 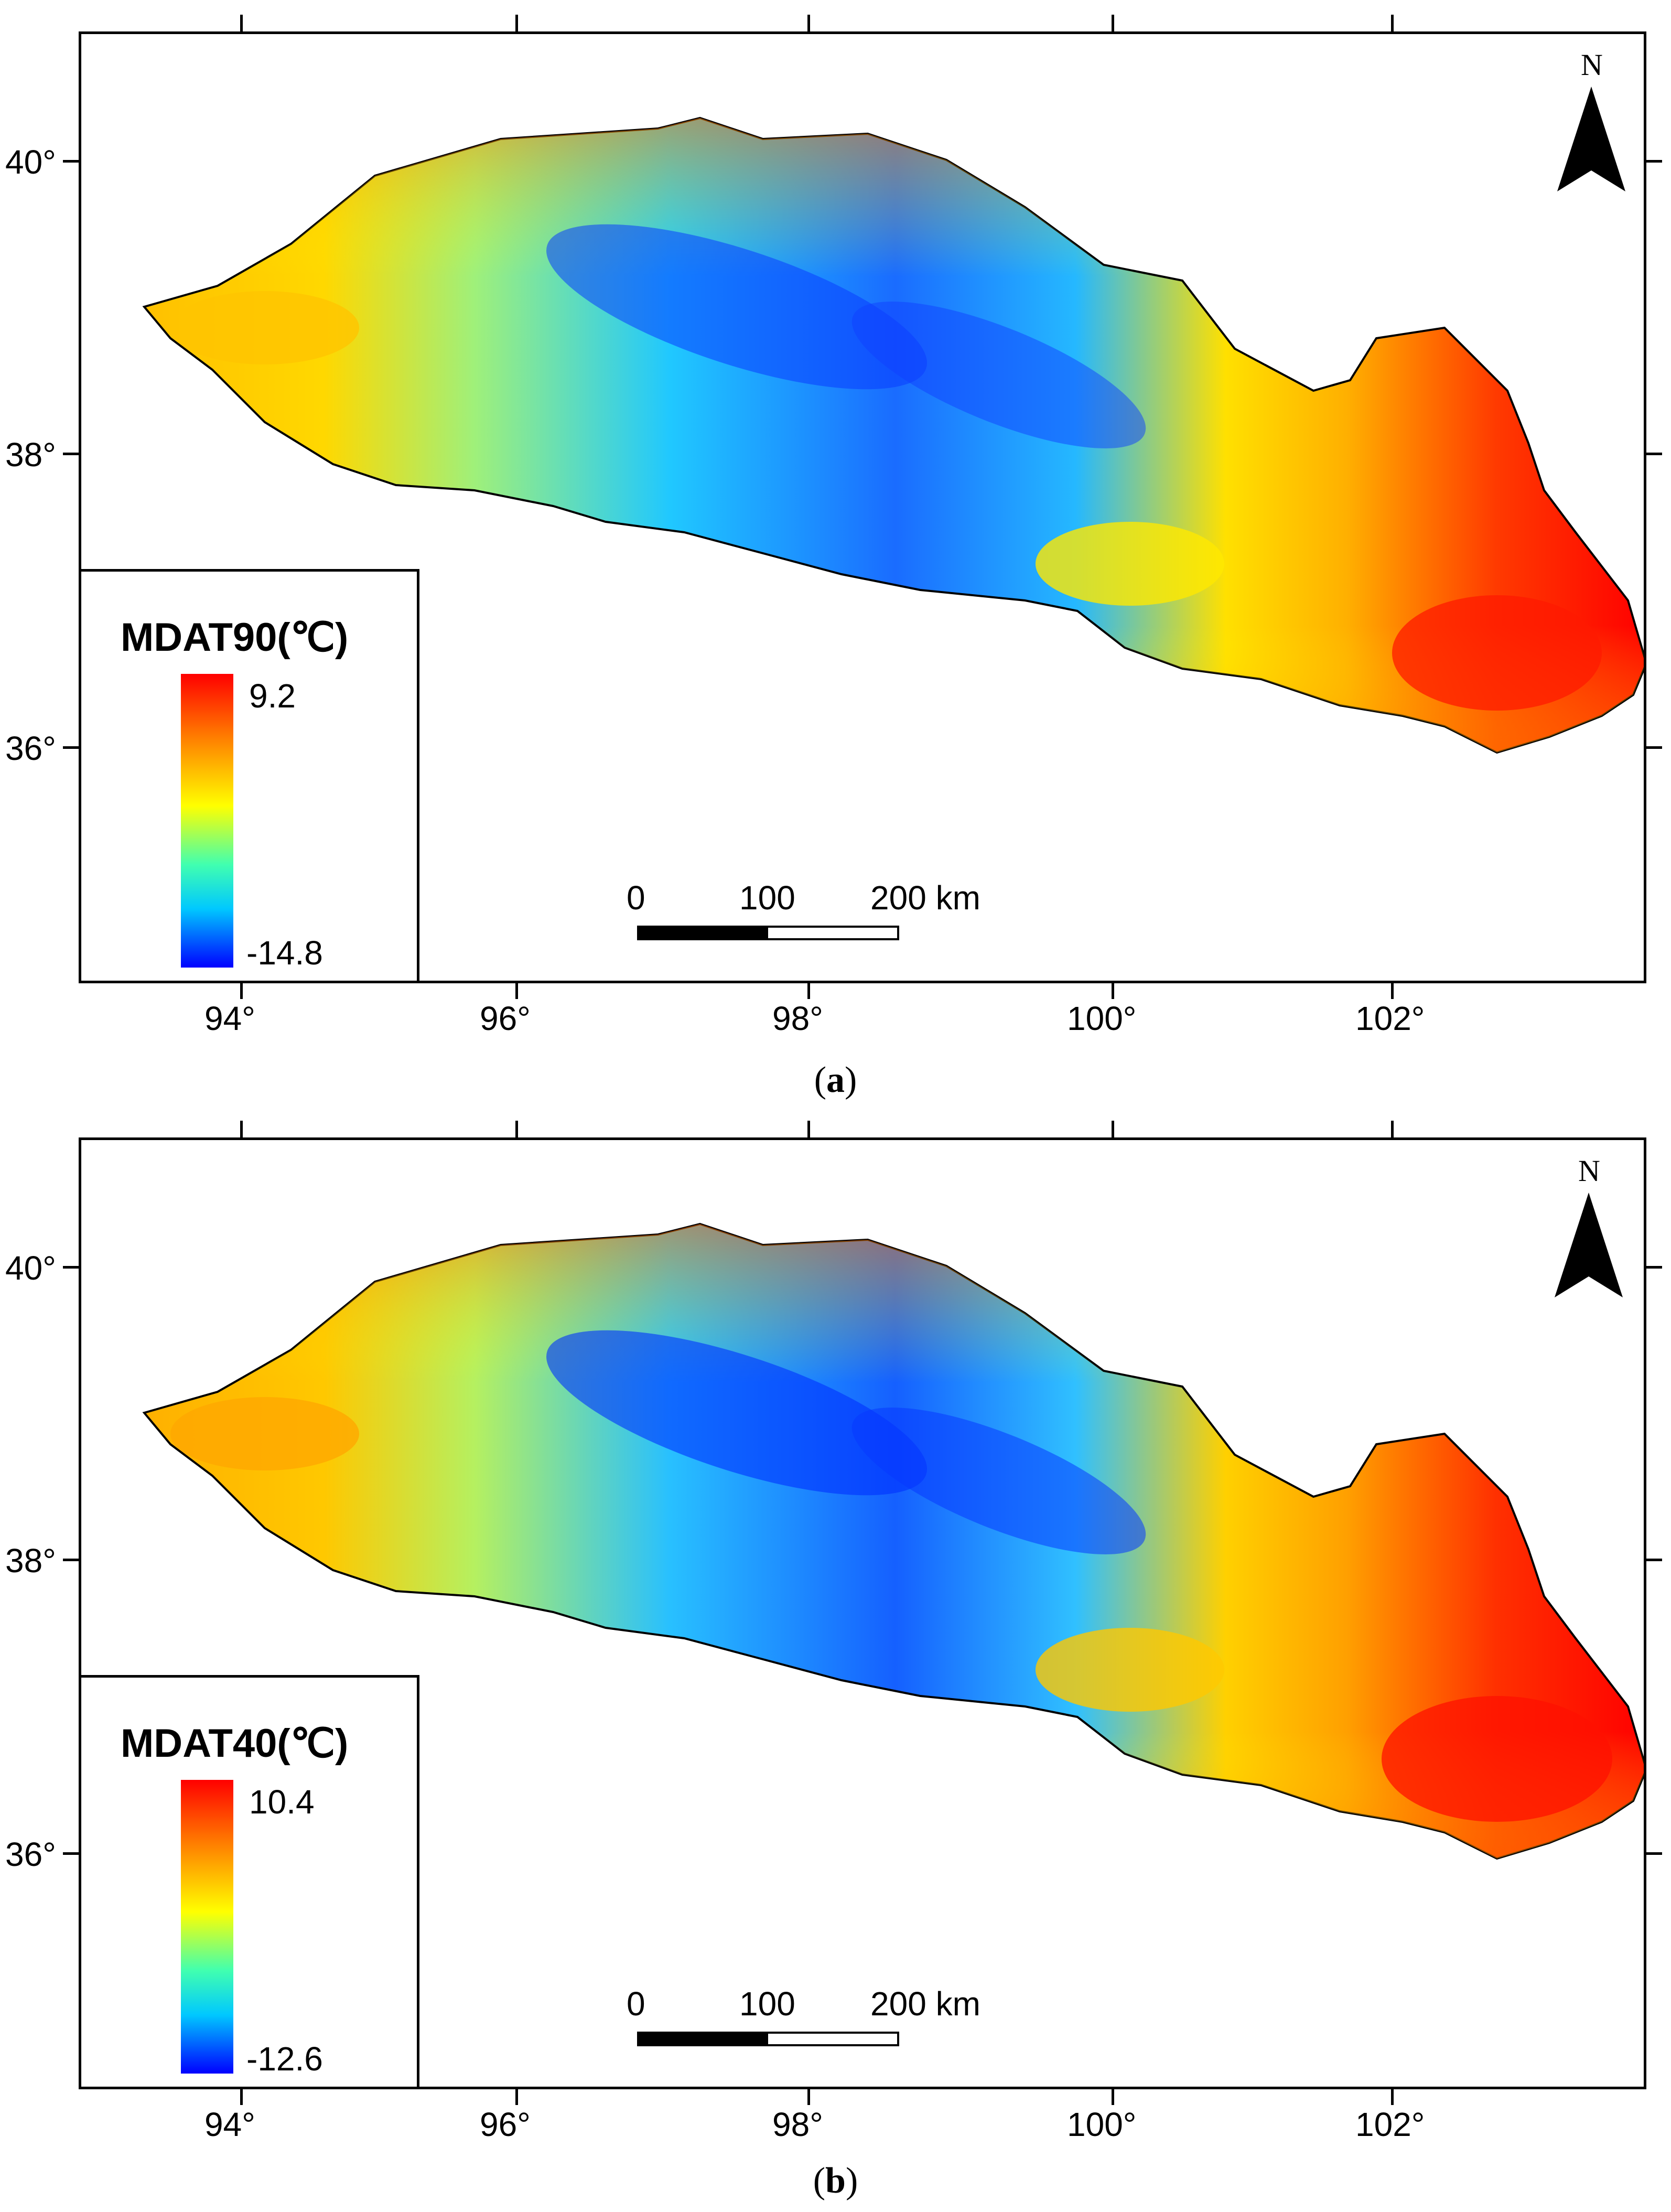 What do you see at coordinates (835, 2181) in the screenshot?
I see `panel-caption: (b)` at bounding box center [835, 2181].